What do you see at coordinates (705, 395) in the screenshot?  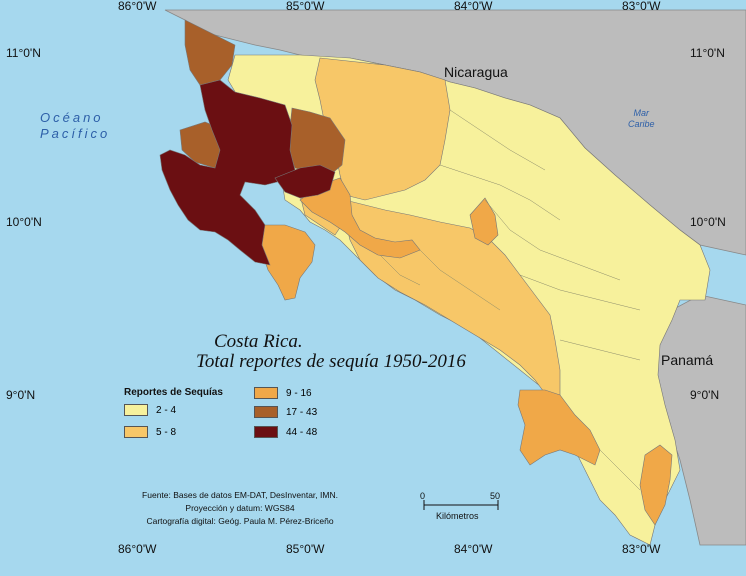 I see `right-tick-9n: 9°0'N` at bounding box center [705, 395].